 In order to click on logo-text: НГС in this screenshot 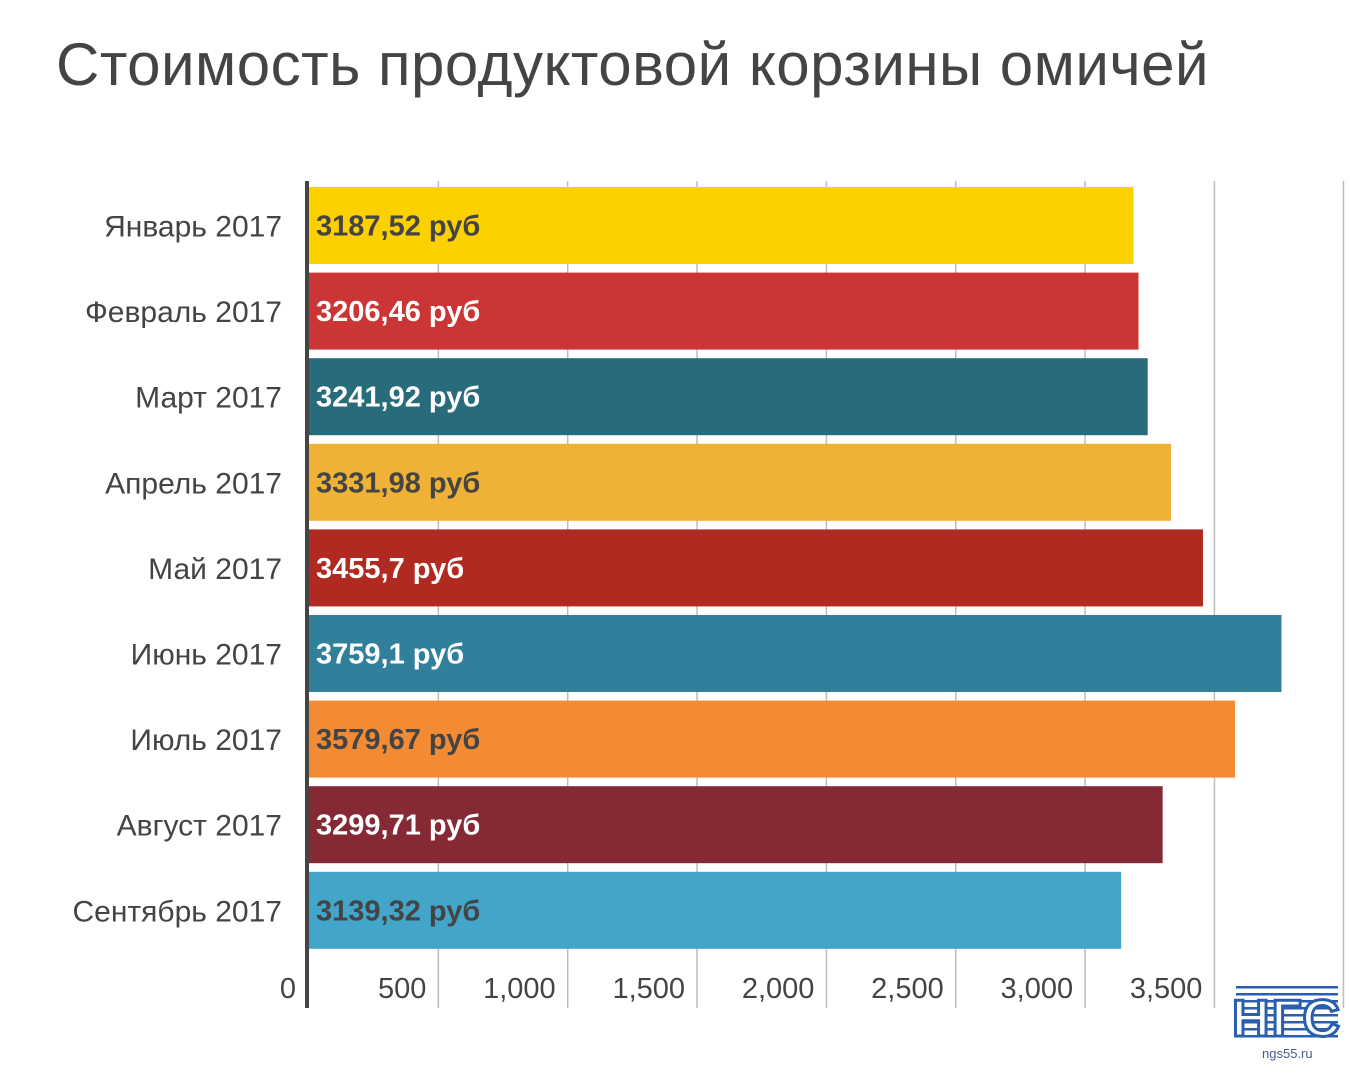, I will do `click(1287, 1019)`.